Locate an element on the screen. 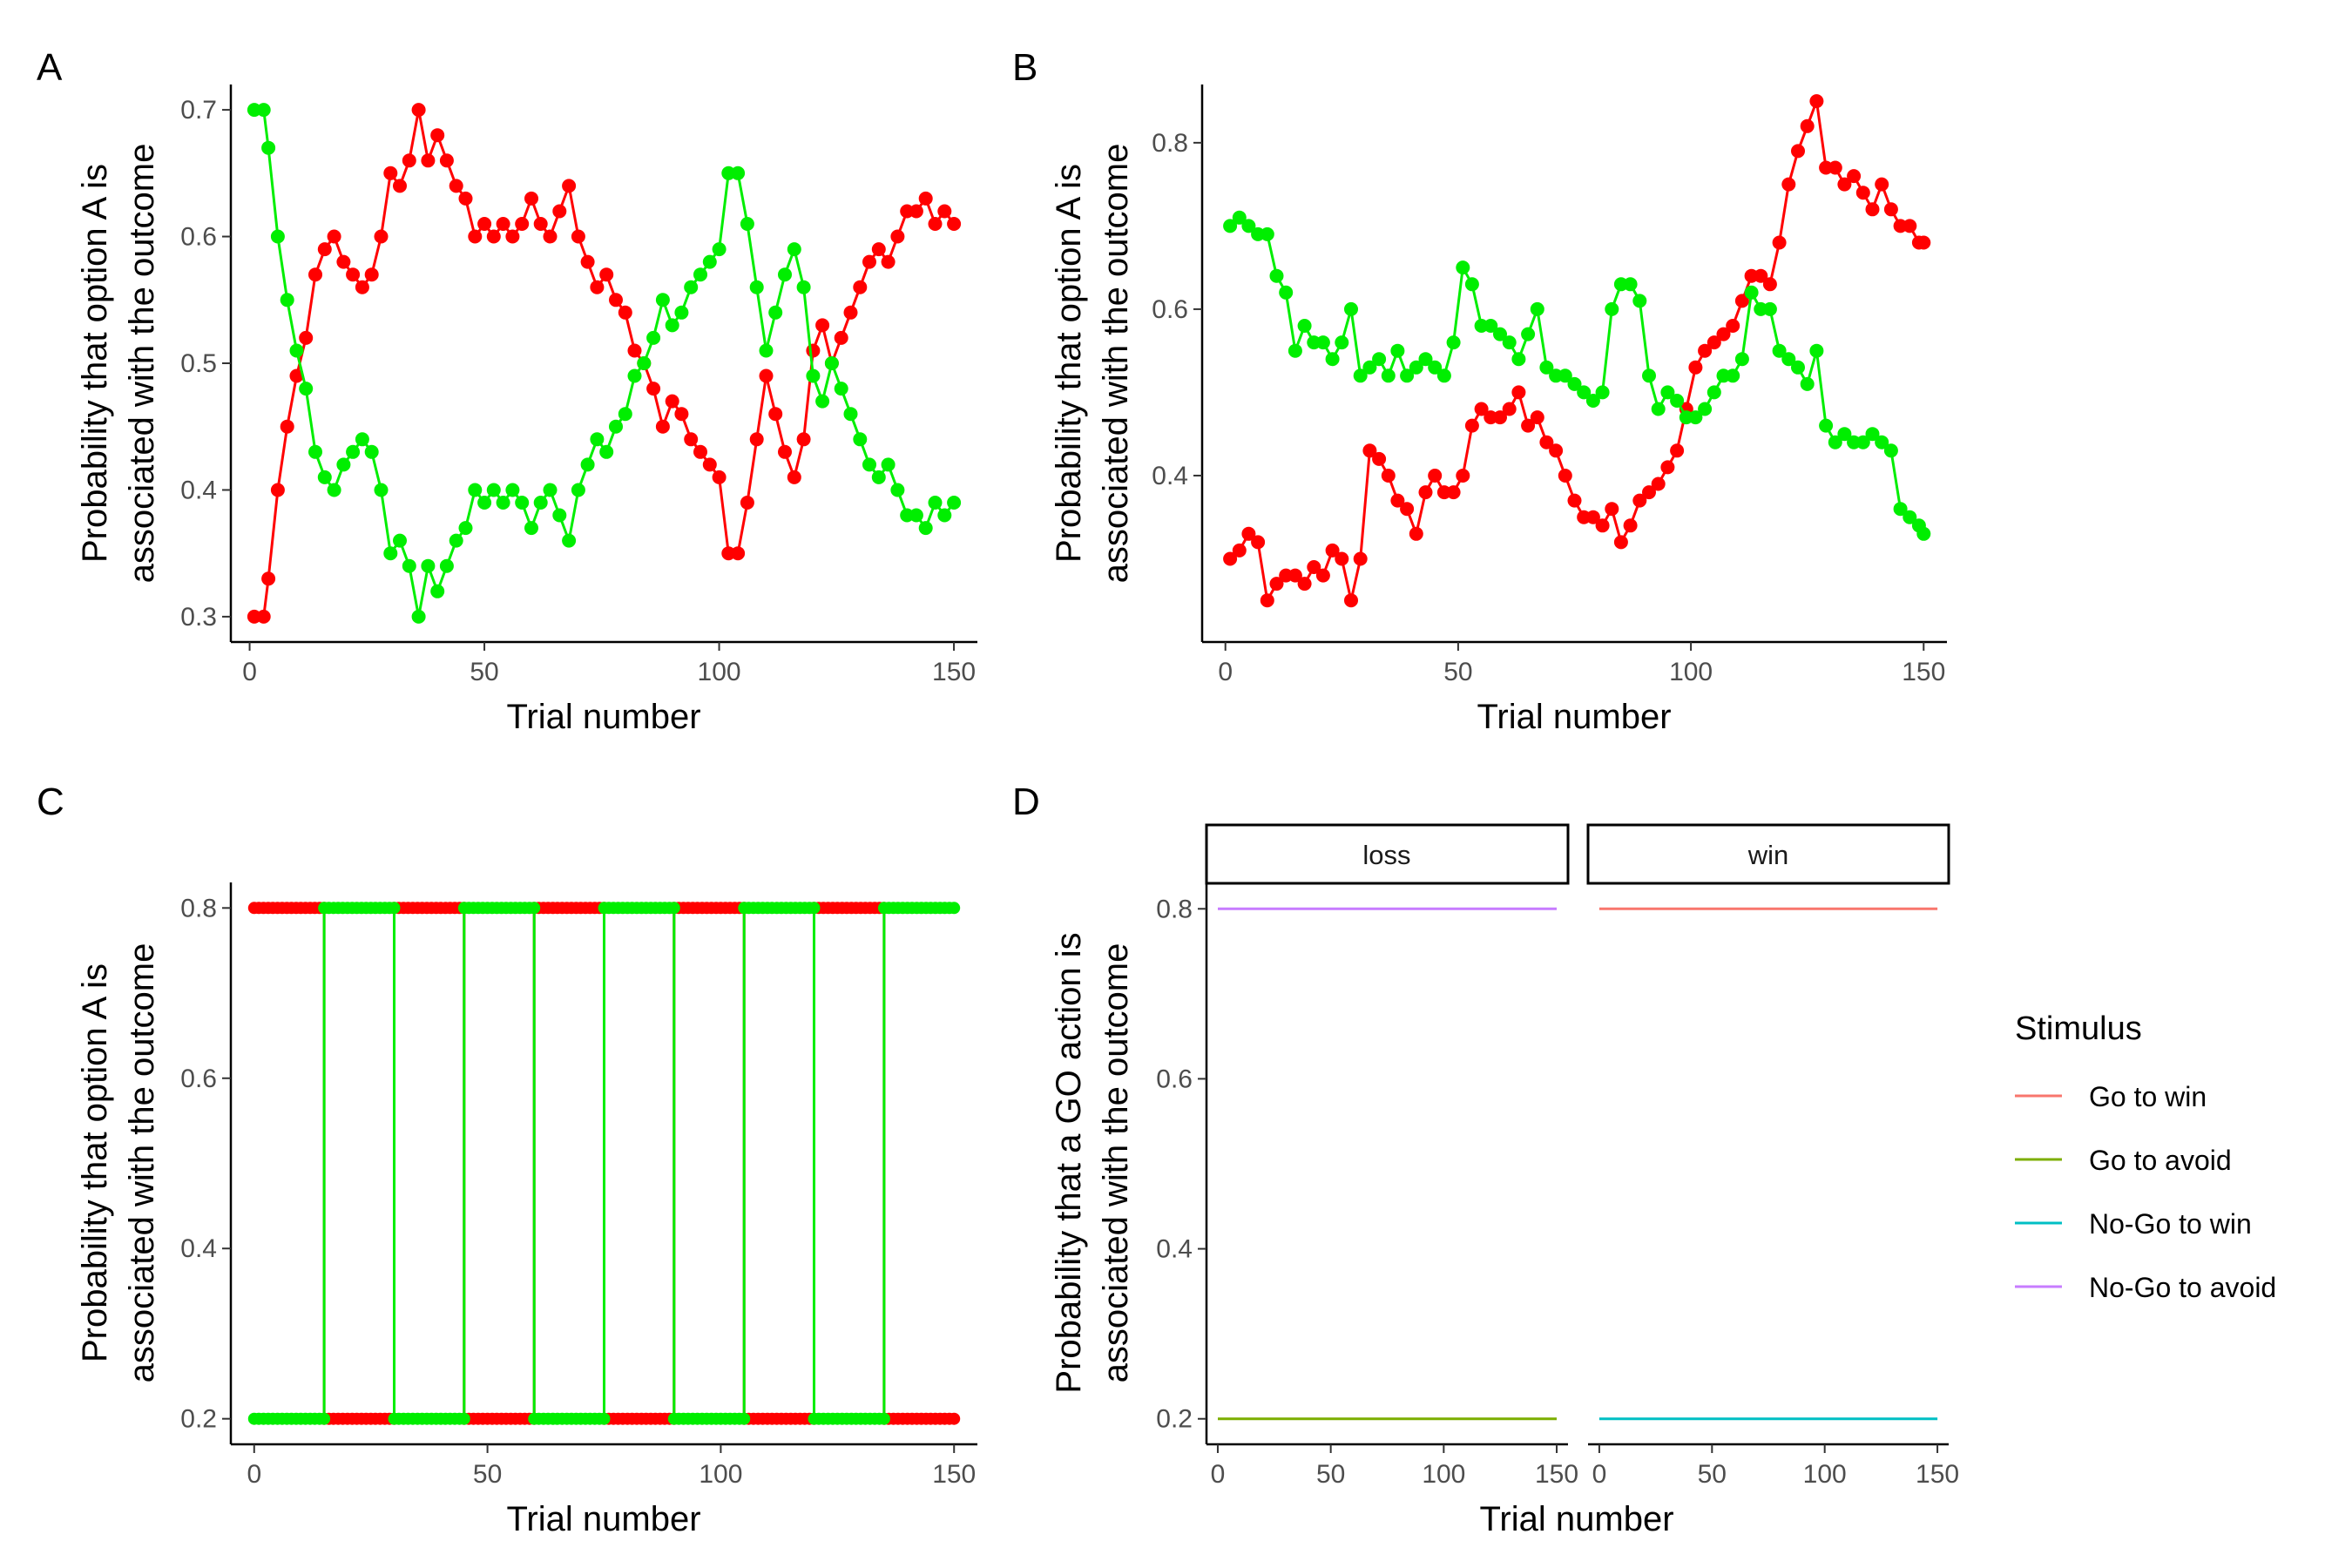 The height and width of the screenshot is (1568, 2352). panel-b-x-tick-label: 100 is located at coordinates (1691, 672).